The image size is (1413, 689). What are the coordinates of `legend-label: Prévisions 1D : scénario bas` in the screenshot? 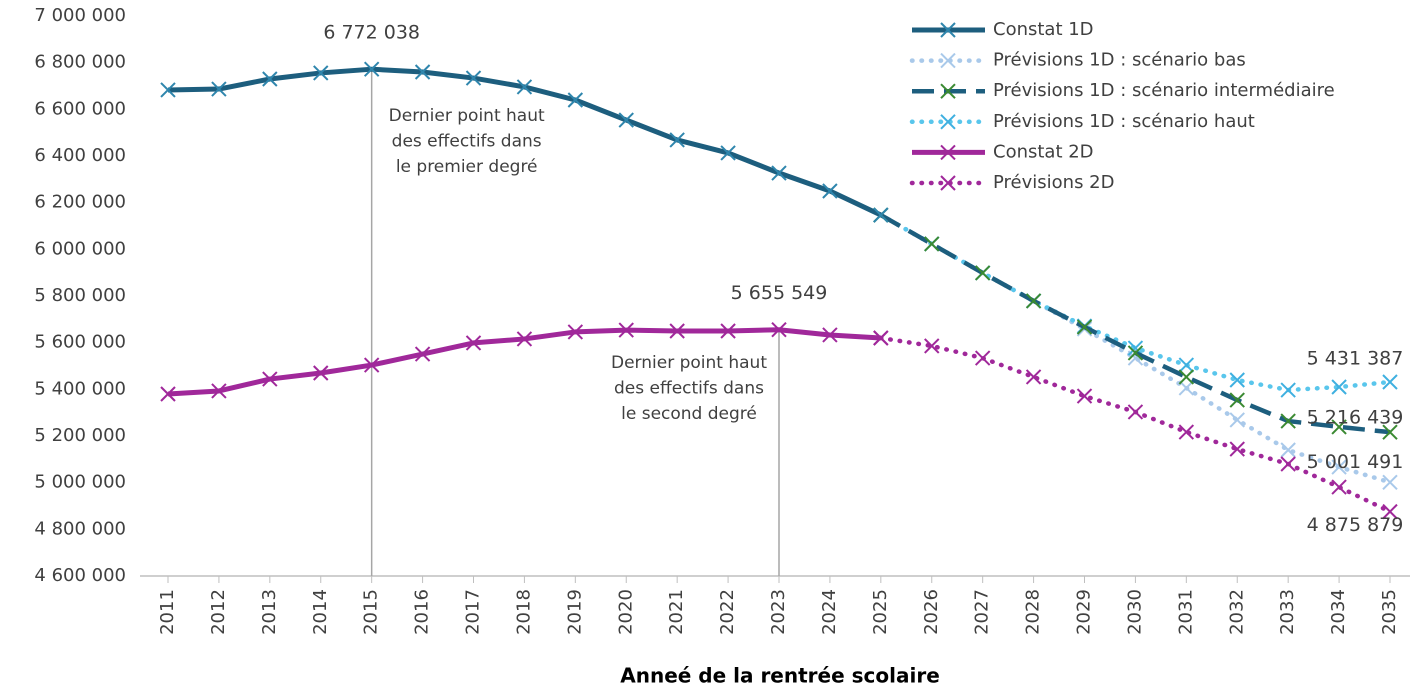 It's located at (1119, 60).